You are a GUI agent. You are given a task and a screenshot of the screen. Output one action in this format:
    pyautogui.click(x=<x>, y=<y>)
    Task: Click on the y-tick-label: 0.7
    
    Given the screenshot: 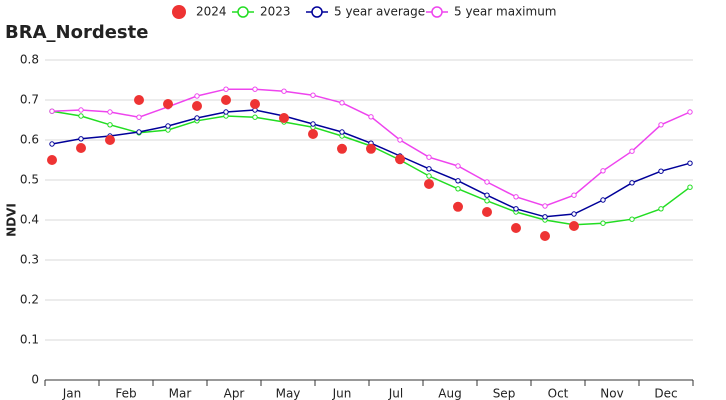 What is the action you would take?
    pyautogui.click(x=29, y=100)
    